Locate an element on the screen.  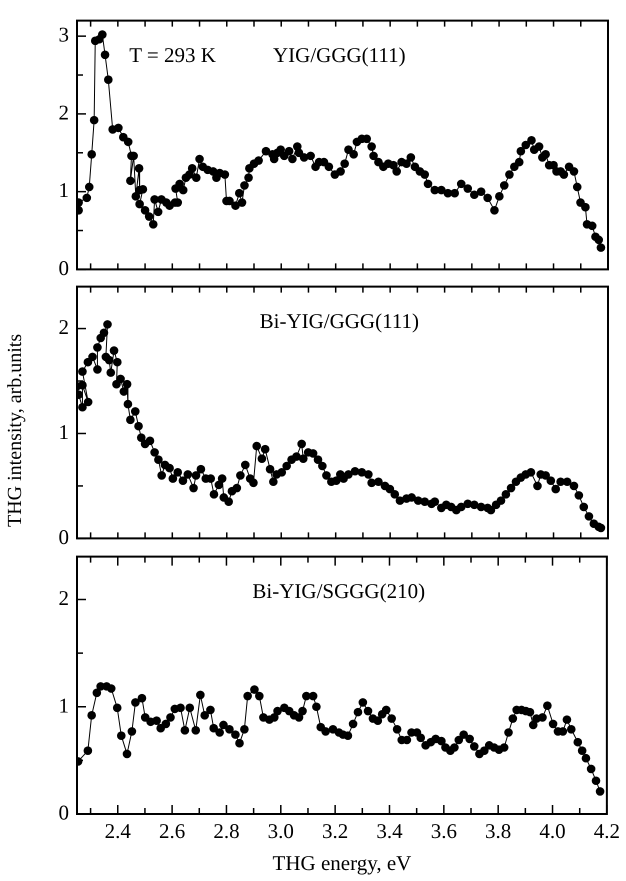
x-tick-label: 3.6 is located at coordinates (443, 831).